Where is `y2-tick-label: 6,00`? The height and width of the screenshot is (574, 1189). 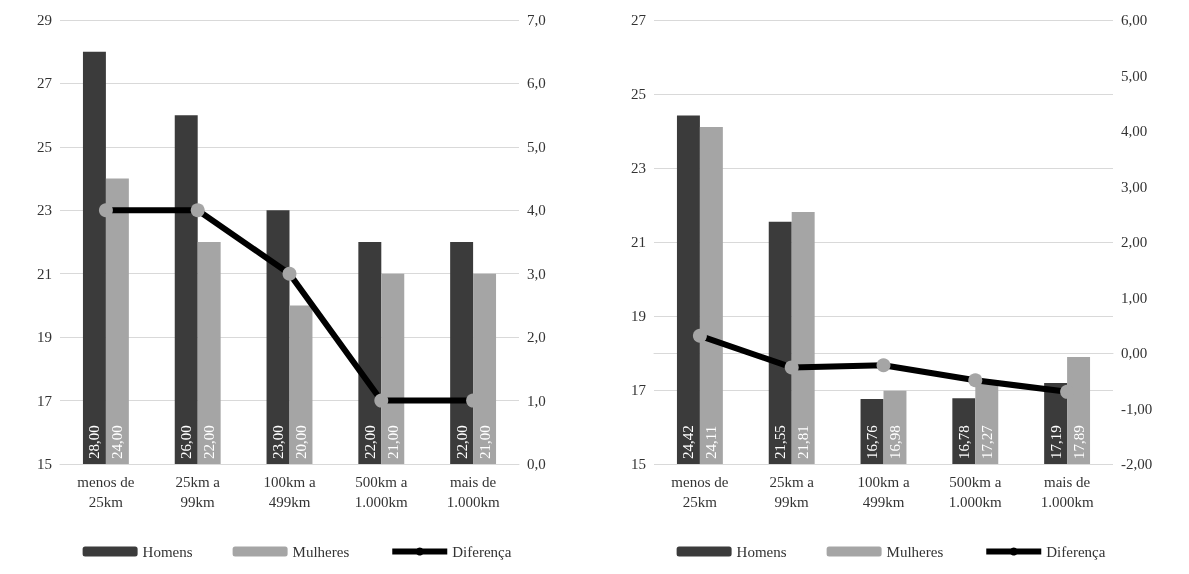
y2-tick-label: 6,00 is located at coordinates (1134, 20).